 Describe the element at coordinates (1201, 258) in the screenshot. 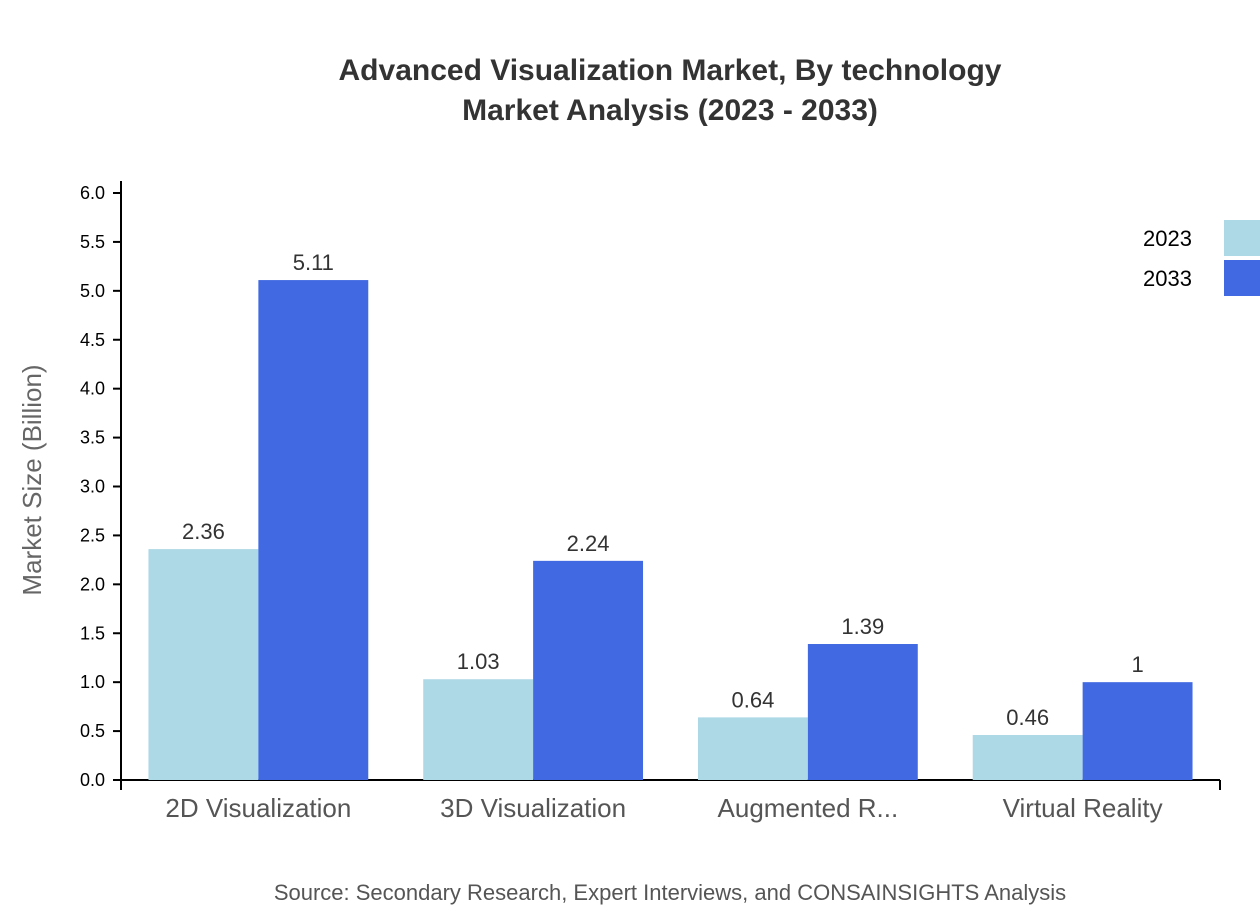

I see `legend: 2023 2033` at that location.